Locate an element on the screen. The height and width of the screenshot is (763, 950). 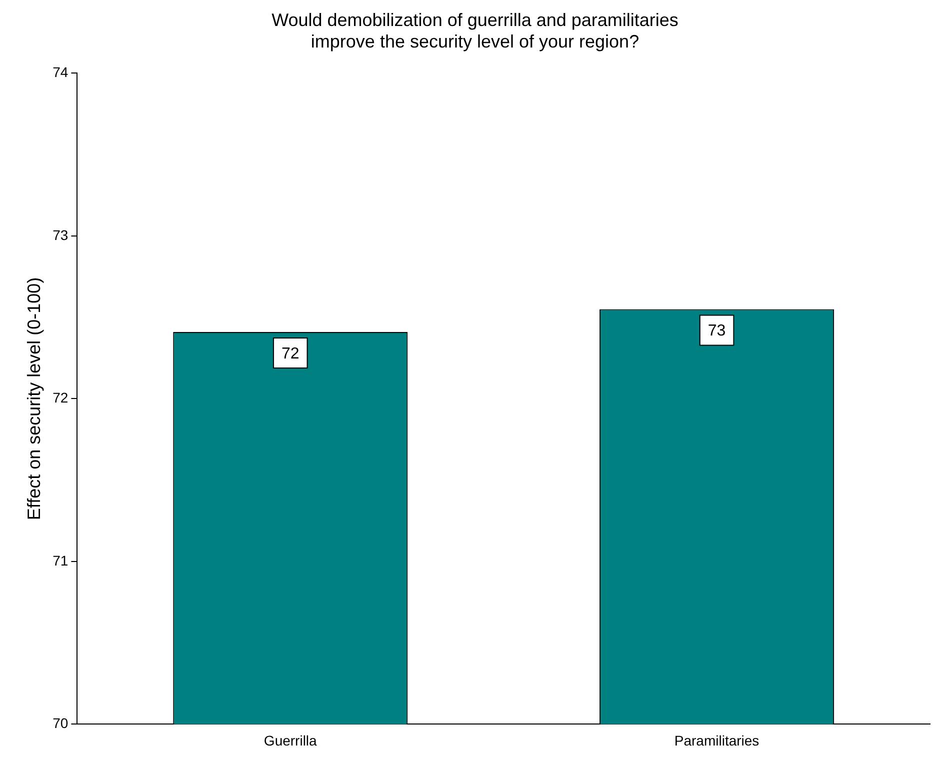
y-axis-title: Effect on security level (0-100) is located at coordinates (34, 398).